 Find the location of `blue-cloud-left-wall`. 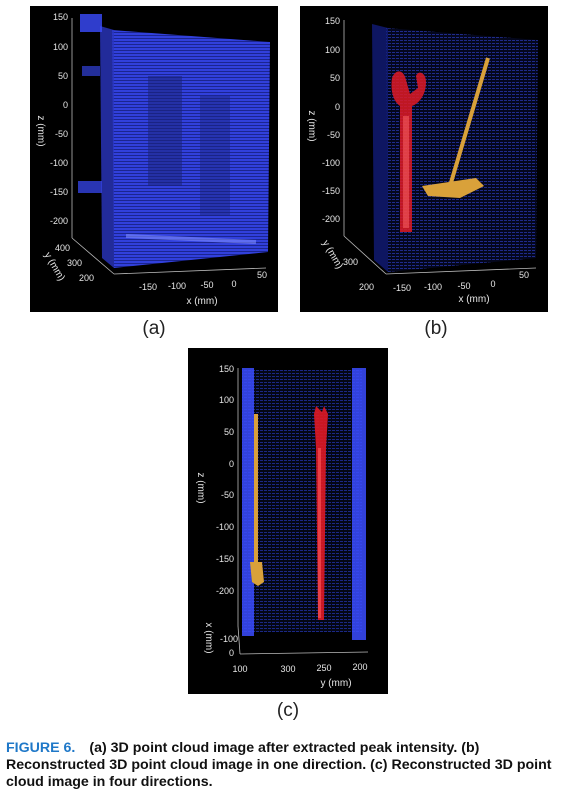

blue-cloud-left-wall is located at coordinates (248, 502).